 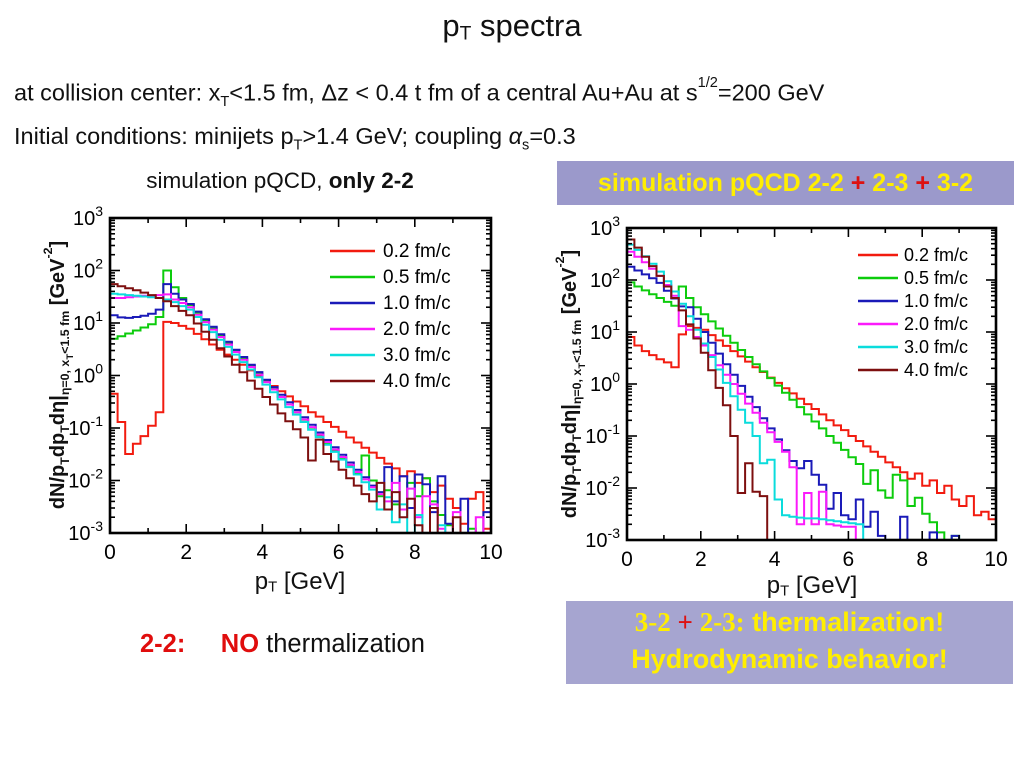 What do you see at coordinates (526, 25) in the screenshot?
I see `text-segment: spectra` at bounding box center [526, 25].